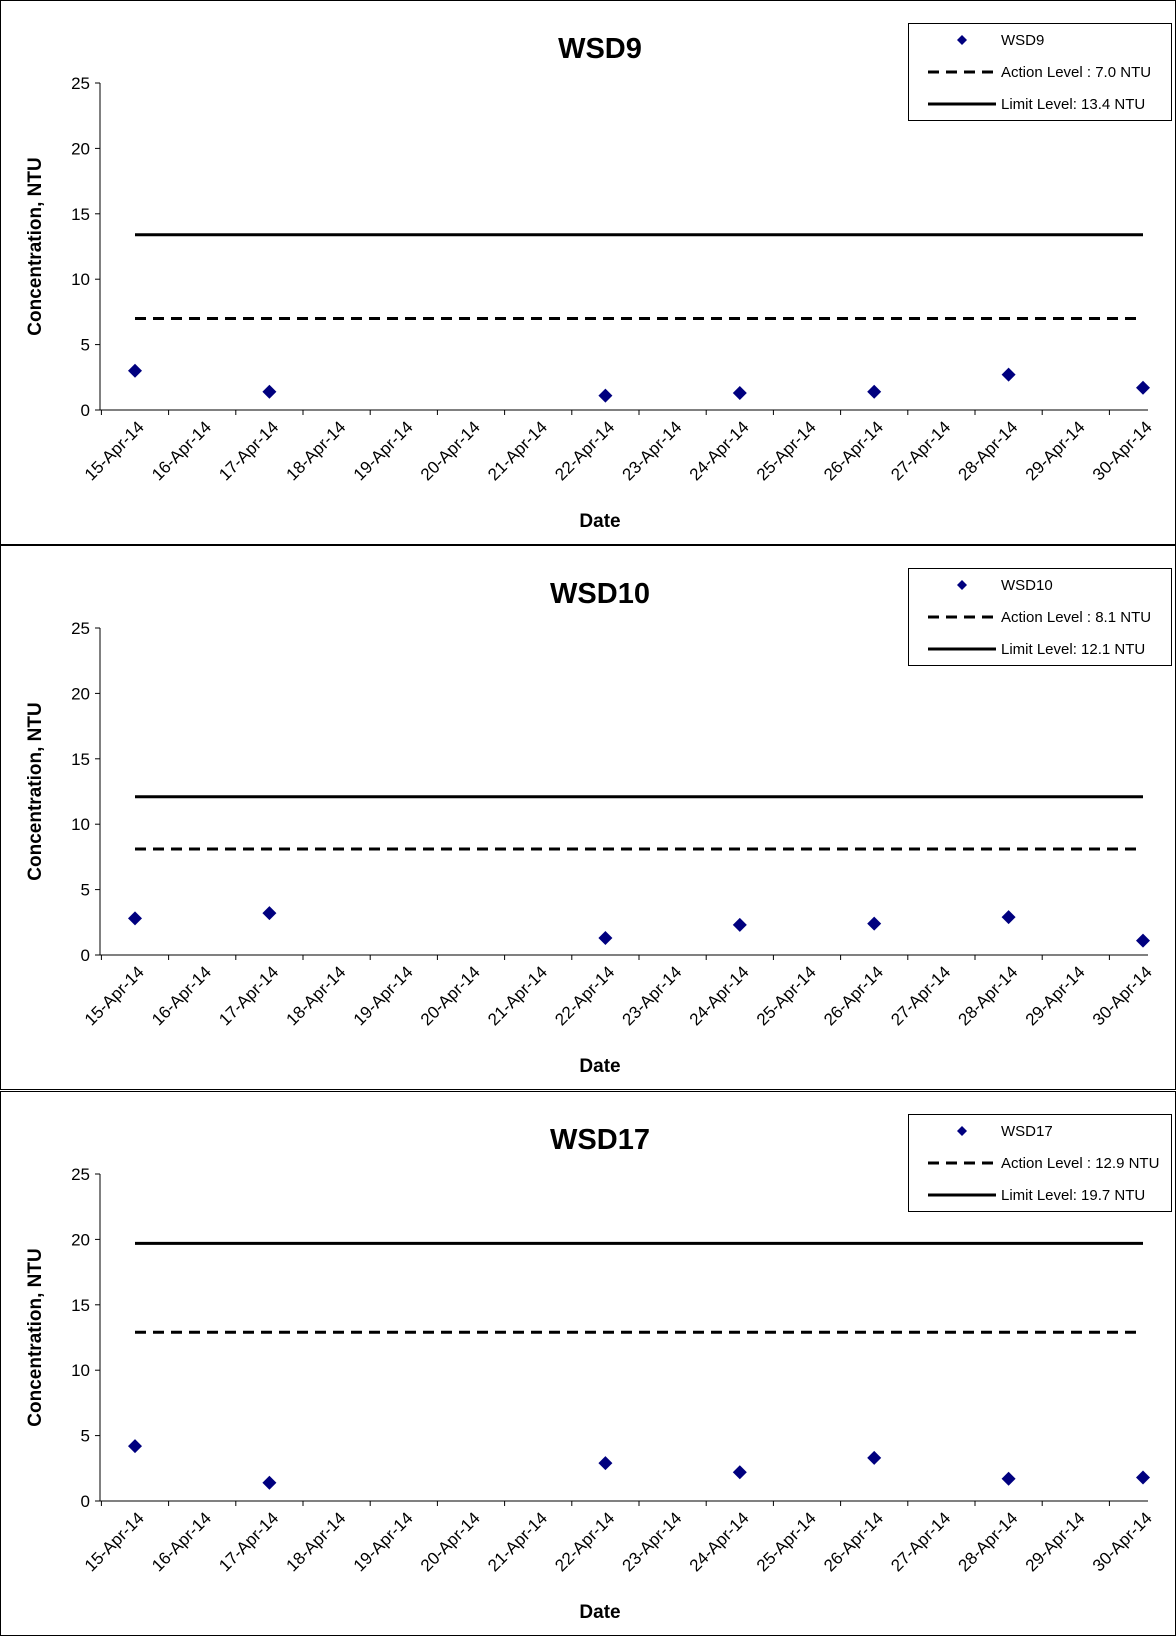 This screenshot has height=1636, width=1176. I want to click on legend-label: WSD10, so click(1027, 585).